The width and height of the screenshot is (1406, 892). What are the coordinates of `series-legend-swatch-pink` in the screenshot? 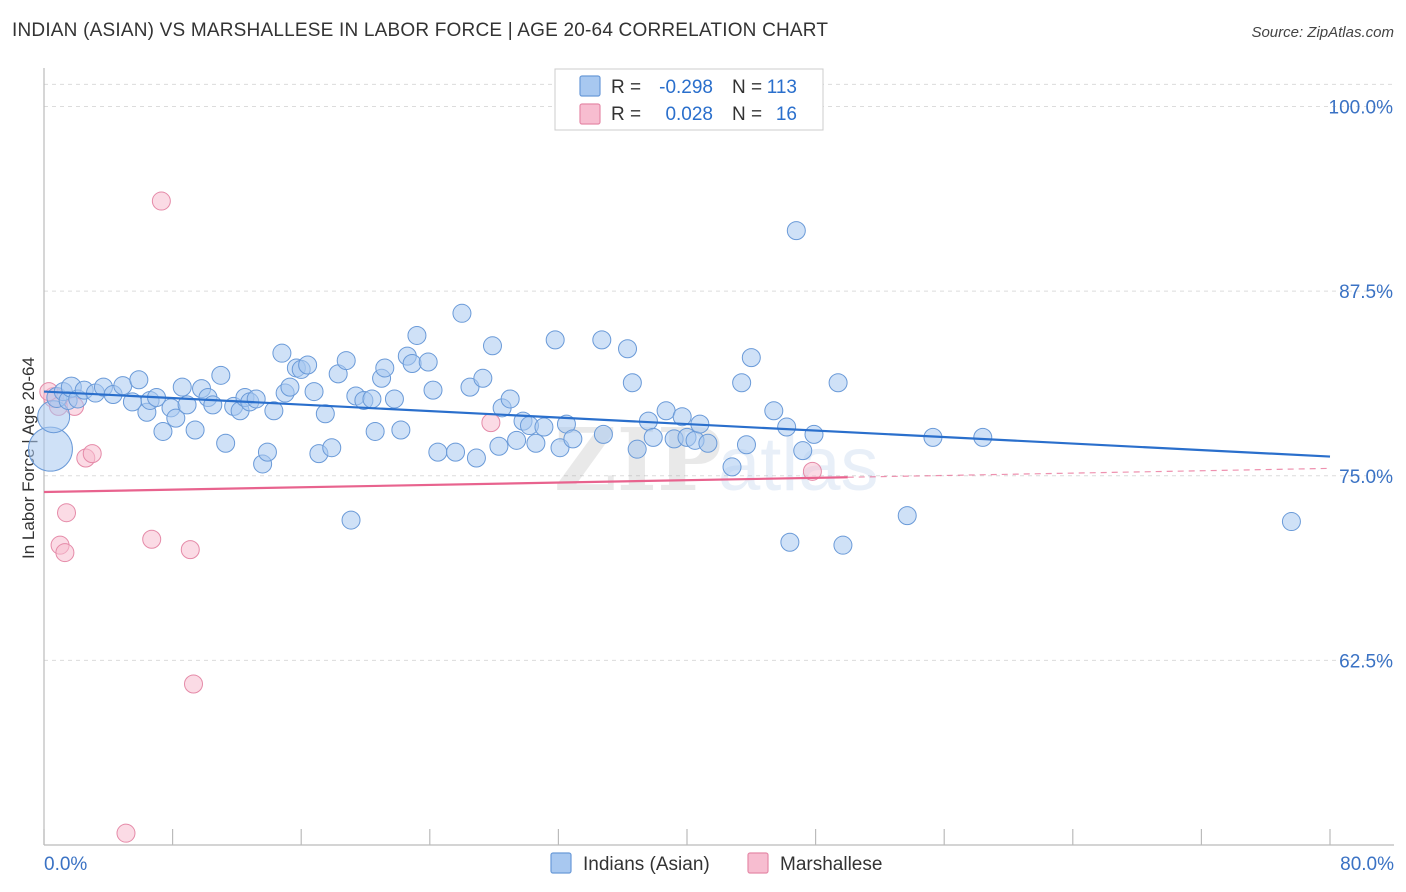 It's located at (758, 863).